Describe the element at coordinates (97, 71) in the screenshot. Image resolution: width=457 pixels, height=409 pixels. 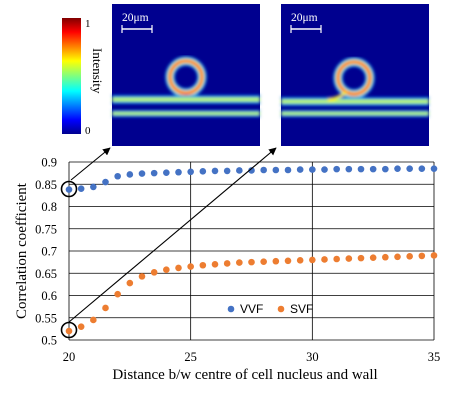
I see `colorbar-title: Intensity` at that location.